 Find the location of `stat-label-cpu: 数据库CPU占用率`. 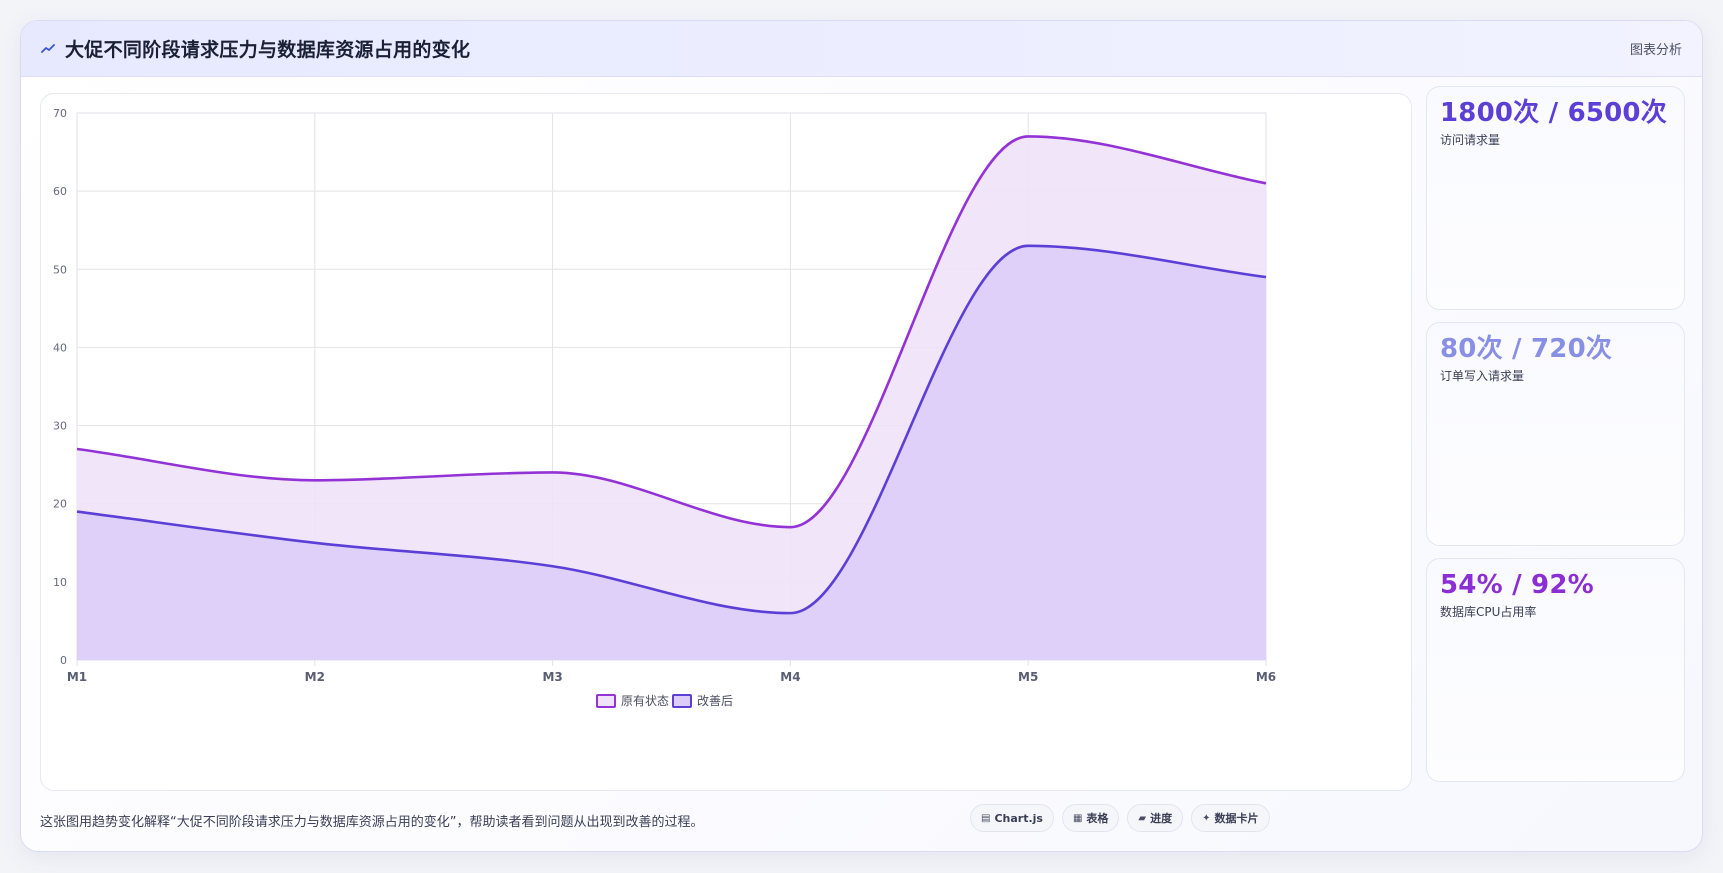

stat-label-cpu: 数据库CPU占用率 is located at coordinates (1488, 612).